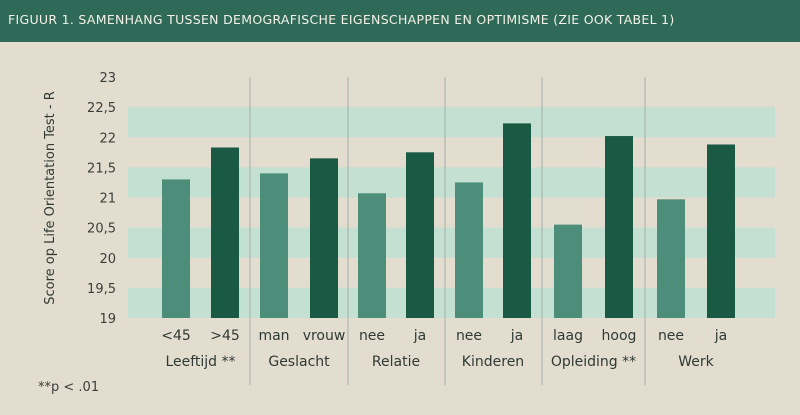  Describe the element at coordinates (273, 336) in the screenshot. I see `x-tick-label: man` at that location.